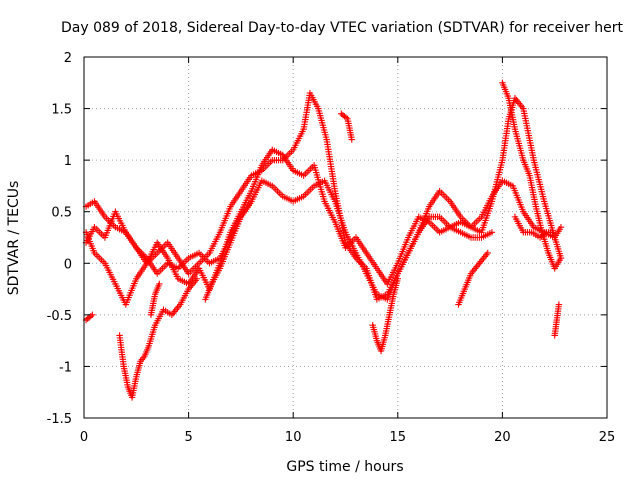 This screenshot has height=480, width=640. Describe the element at coordinates (385, 315) in the screenshot. I see `series-satellite-track-h` at that location.